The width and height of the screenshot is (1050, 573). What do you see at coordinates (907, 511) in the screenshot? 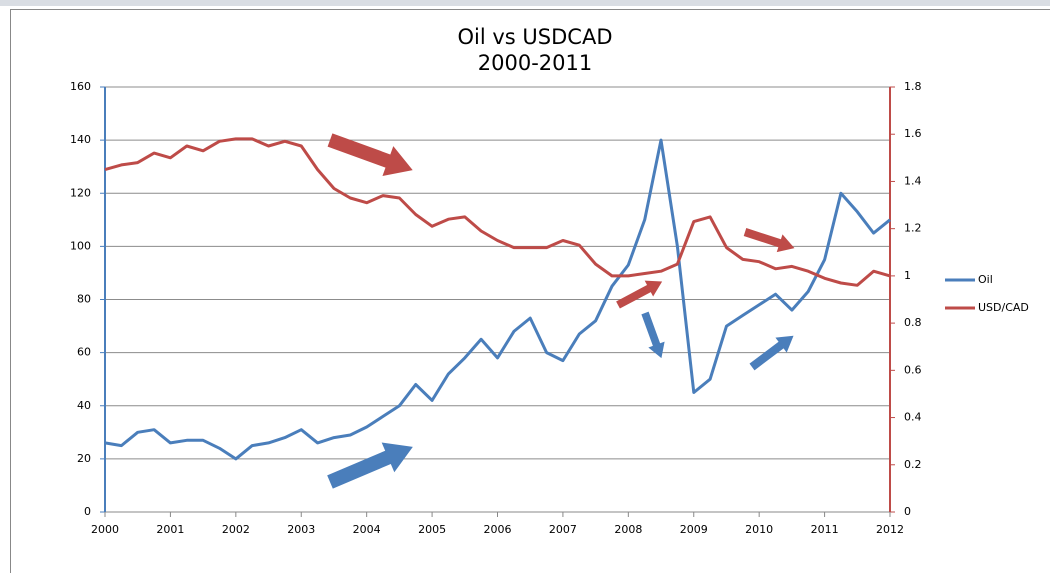
I see `y2-tick-label: 0` at bounding box center [907, 511].